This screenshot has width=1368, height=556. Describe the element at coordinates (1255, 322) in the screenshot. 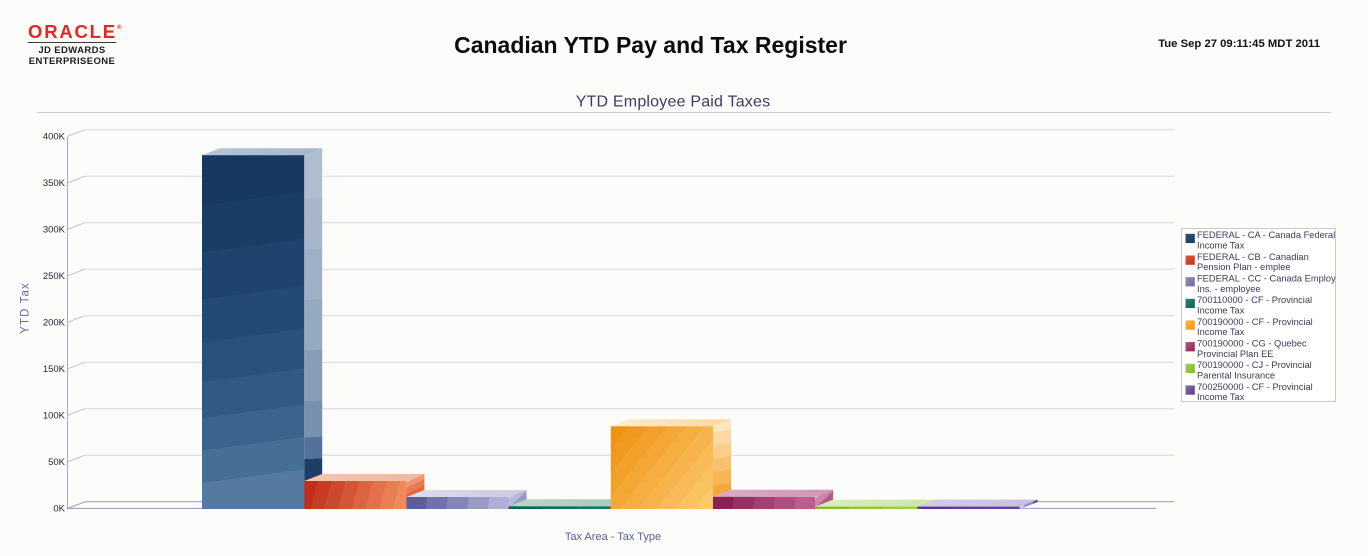

I see `svg-text: 700190000 - CF - Provincial` at that location.